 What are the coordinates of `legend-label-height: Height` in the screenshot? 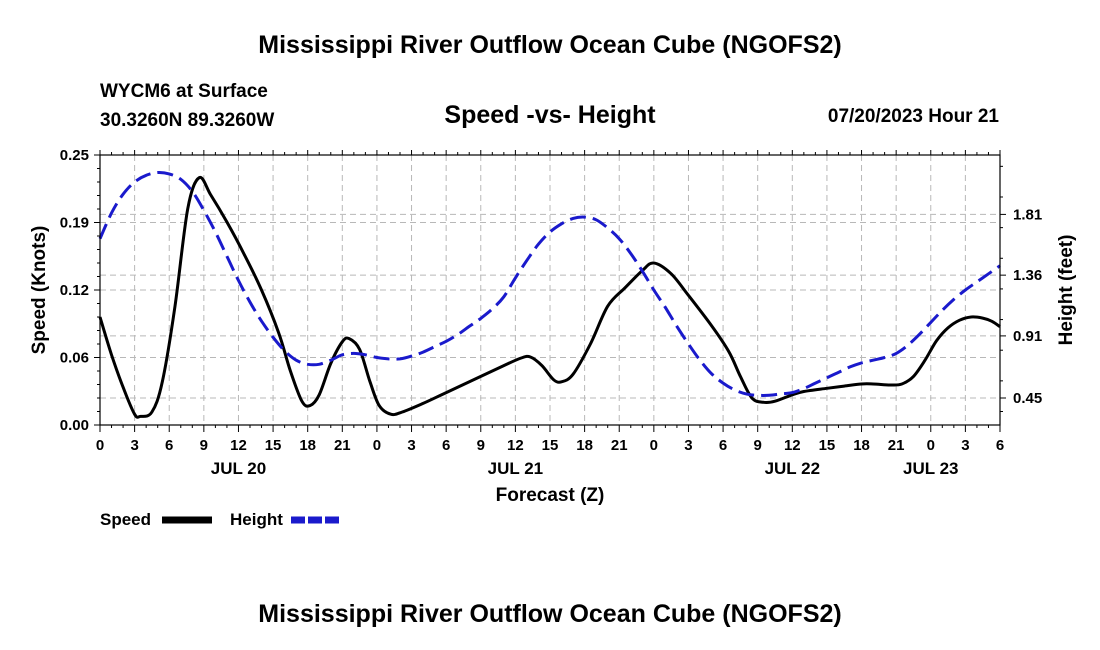 It's located at (256, 519).